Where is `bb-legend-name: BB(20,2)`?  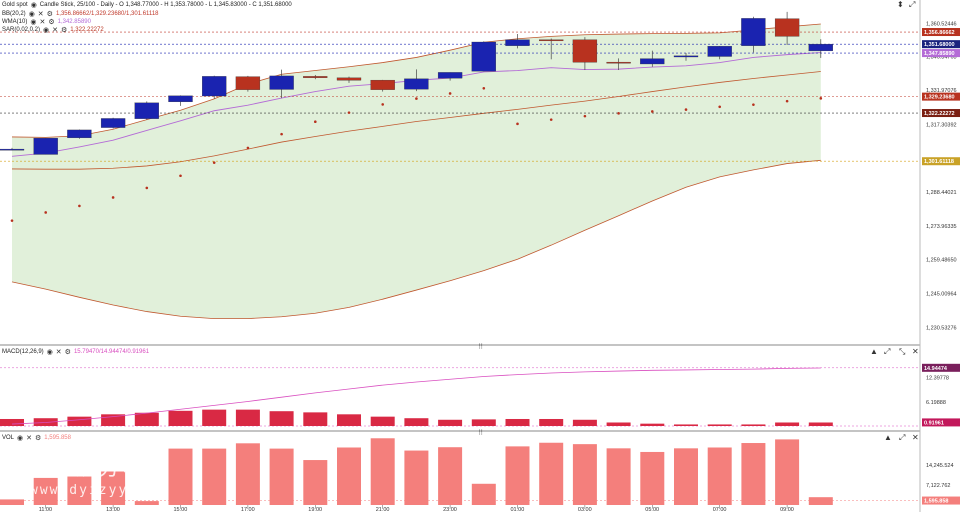
bb-legend-name: BB(20,2) is located at coordinates (14, 14).